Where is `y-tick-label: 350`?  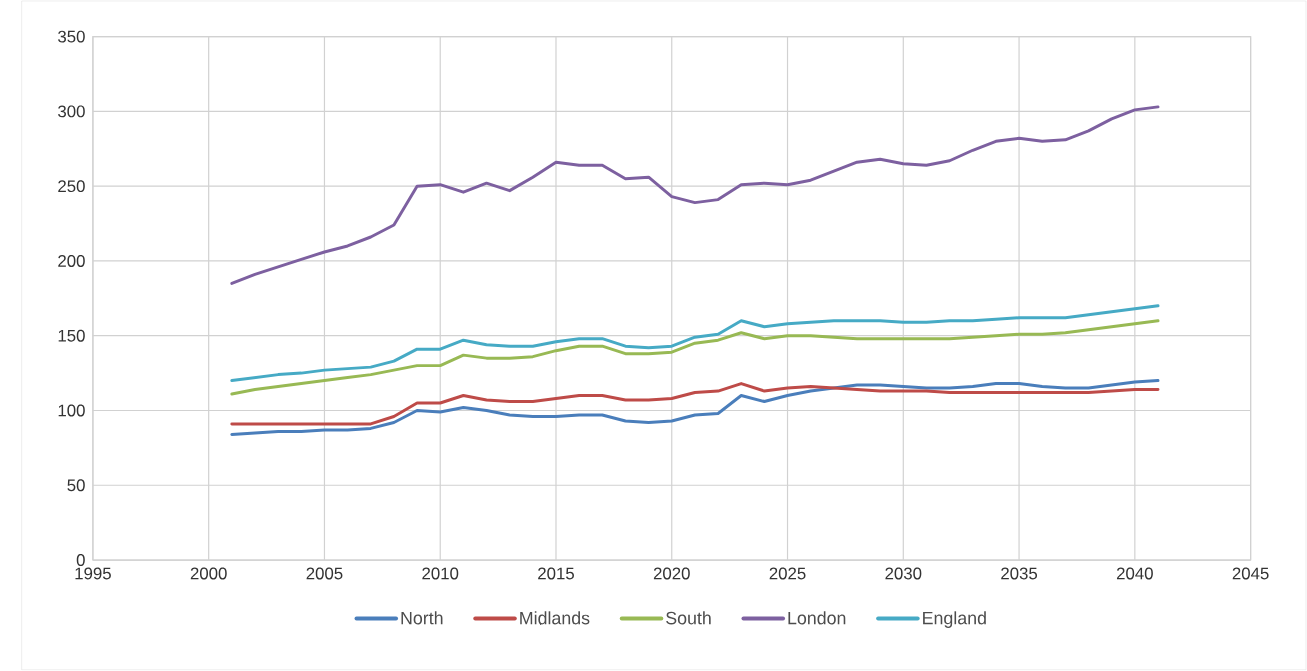
y-tick-label: 350 is located at coordinates (71, 36).